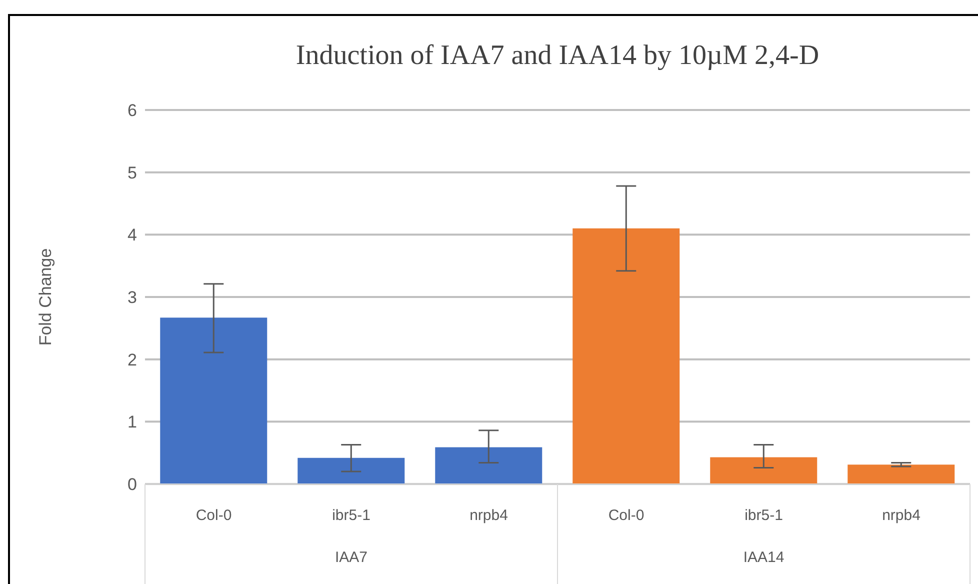 The image size is (978, 584). I want to click on y-tick-label: 5, so click(132, 172).